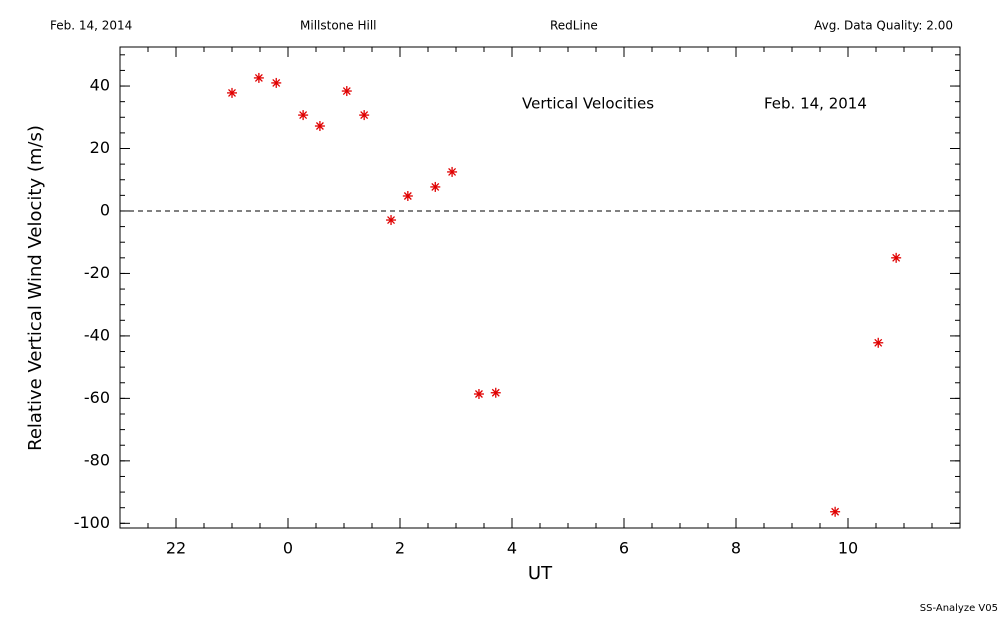 The height and width of the screenshot is (625, 1000). I want to click on x-tick-label: 0, so click(288, 548).